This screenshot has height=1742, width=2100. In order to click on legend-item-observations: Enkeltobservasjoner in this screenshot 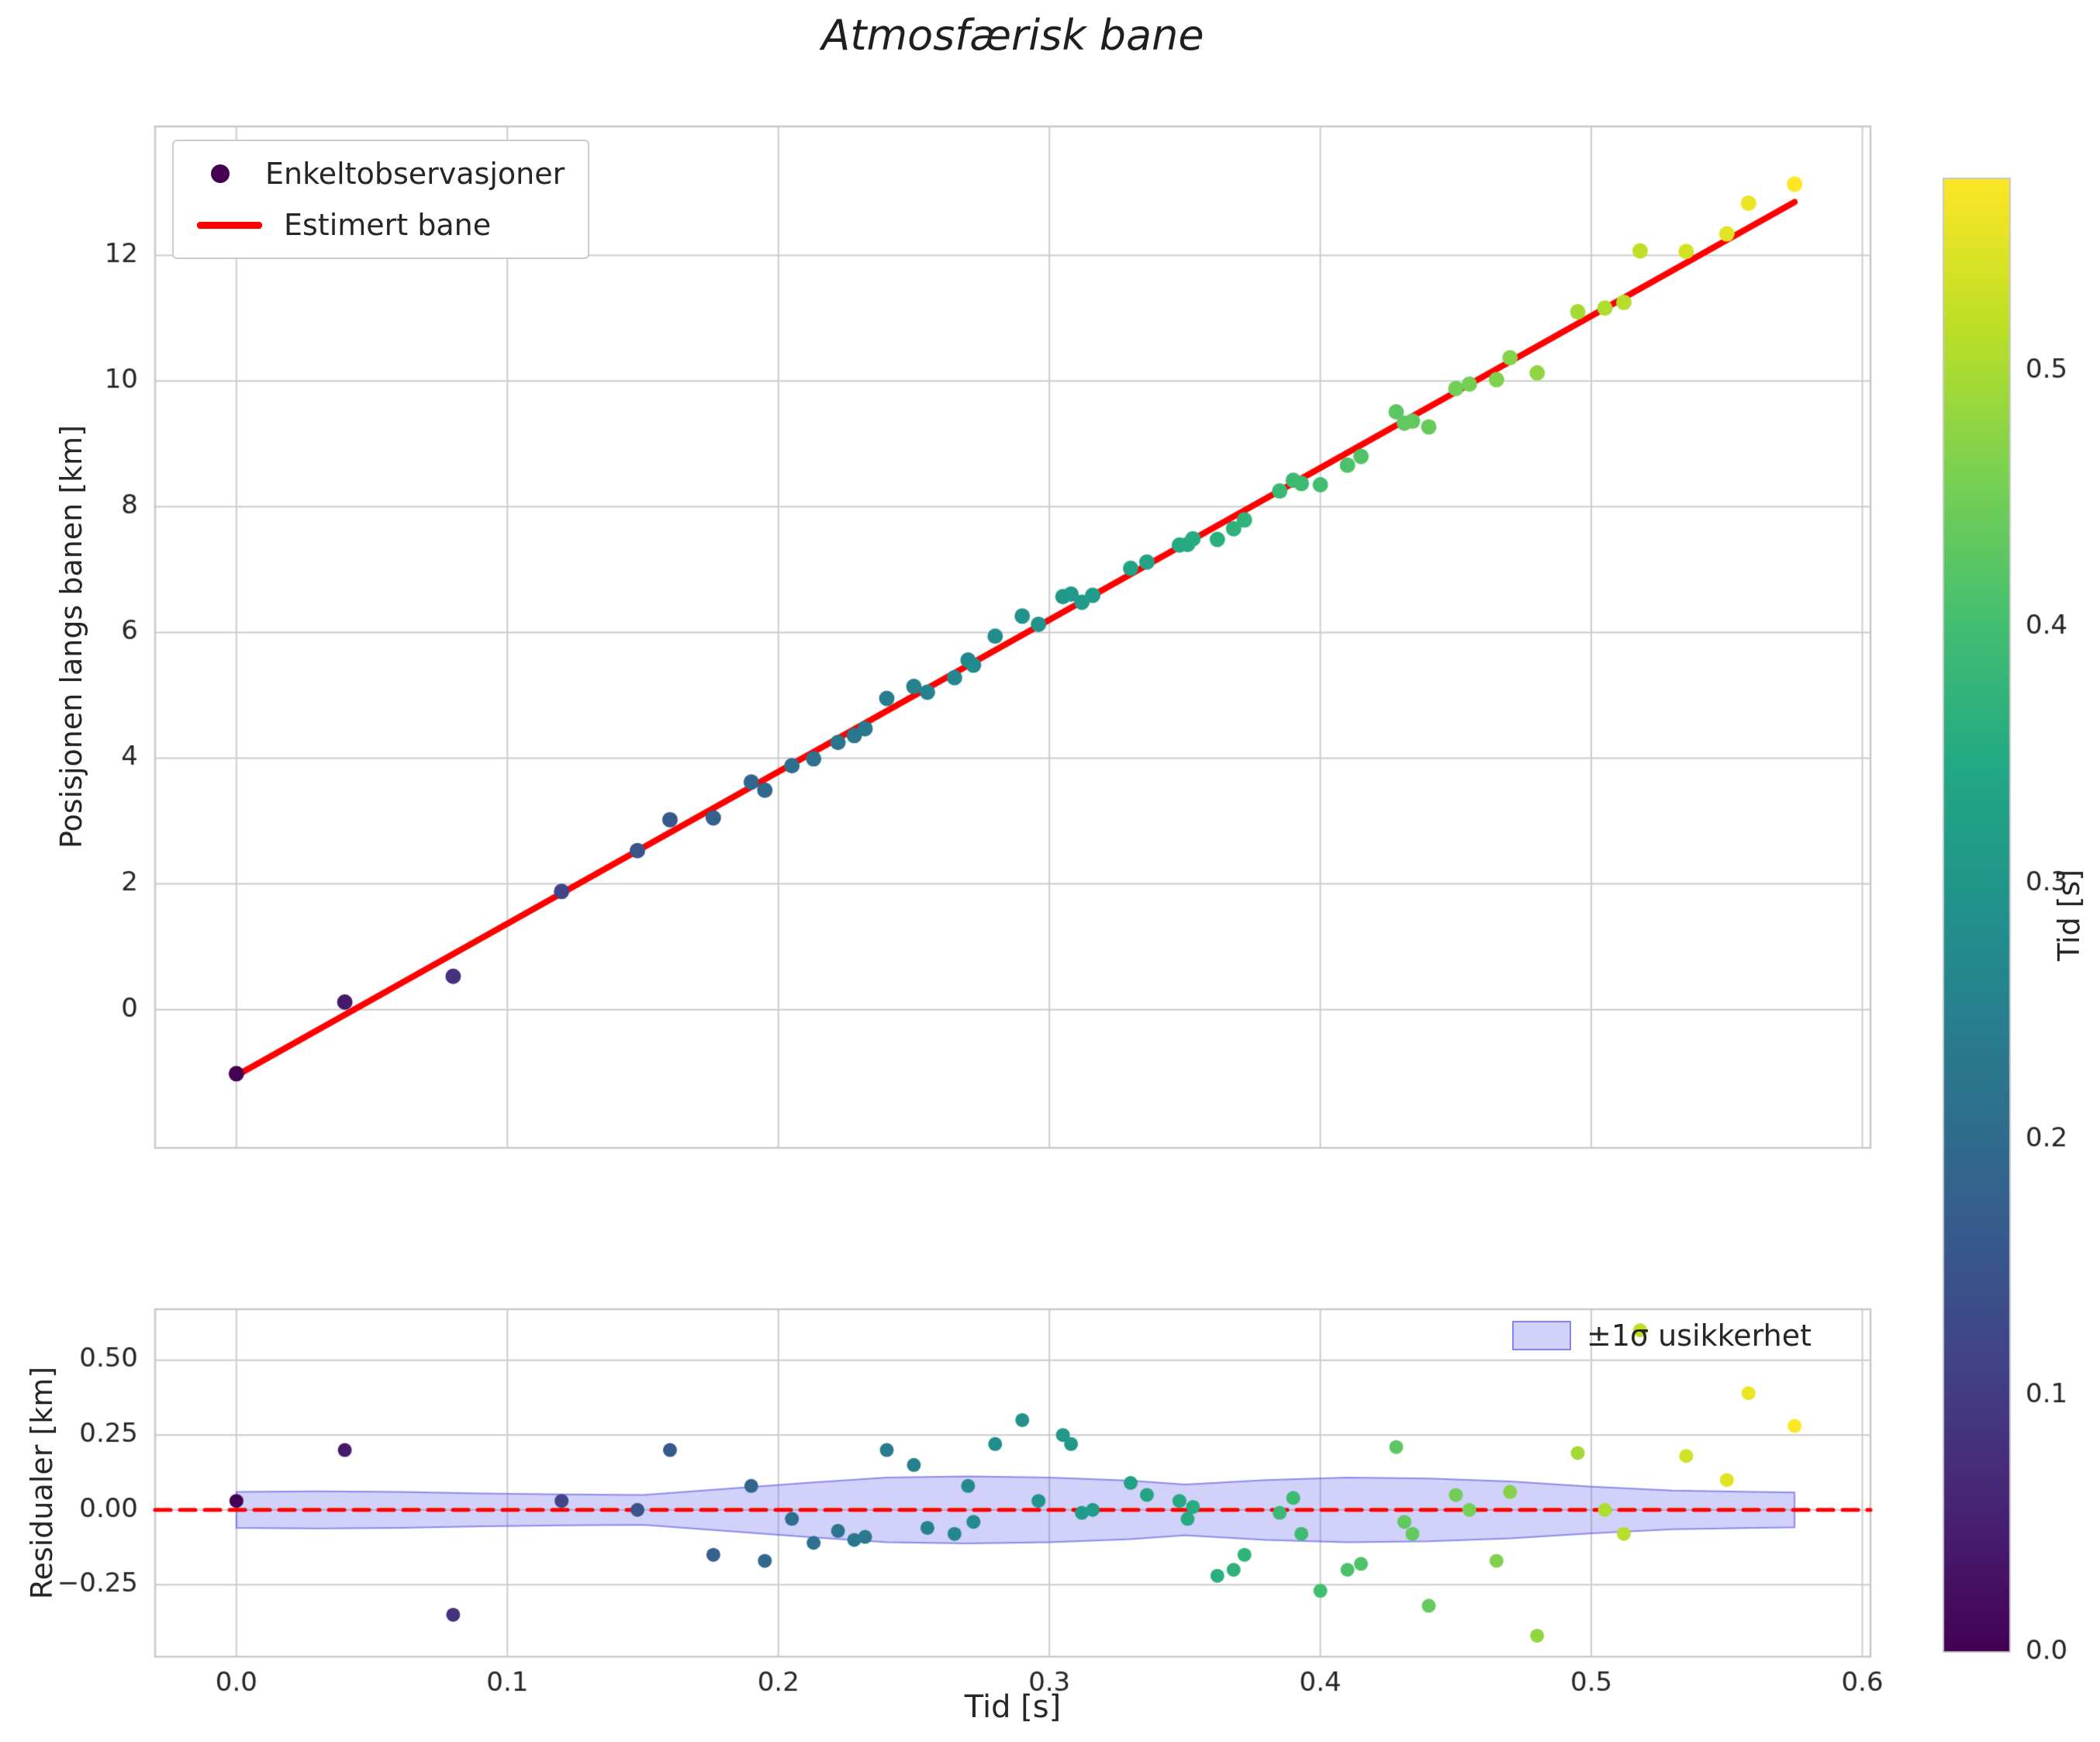, I will do `click(381, 174)`.